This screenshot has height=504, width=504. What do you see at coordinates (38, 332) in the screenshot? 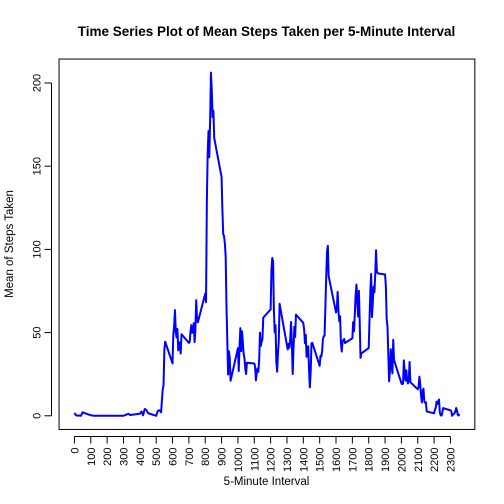
I see `y-tick-label: 50` at bounding box center [38, 332].